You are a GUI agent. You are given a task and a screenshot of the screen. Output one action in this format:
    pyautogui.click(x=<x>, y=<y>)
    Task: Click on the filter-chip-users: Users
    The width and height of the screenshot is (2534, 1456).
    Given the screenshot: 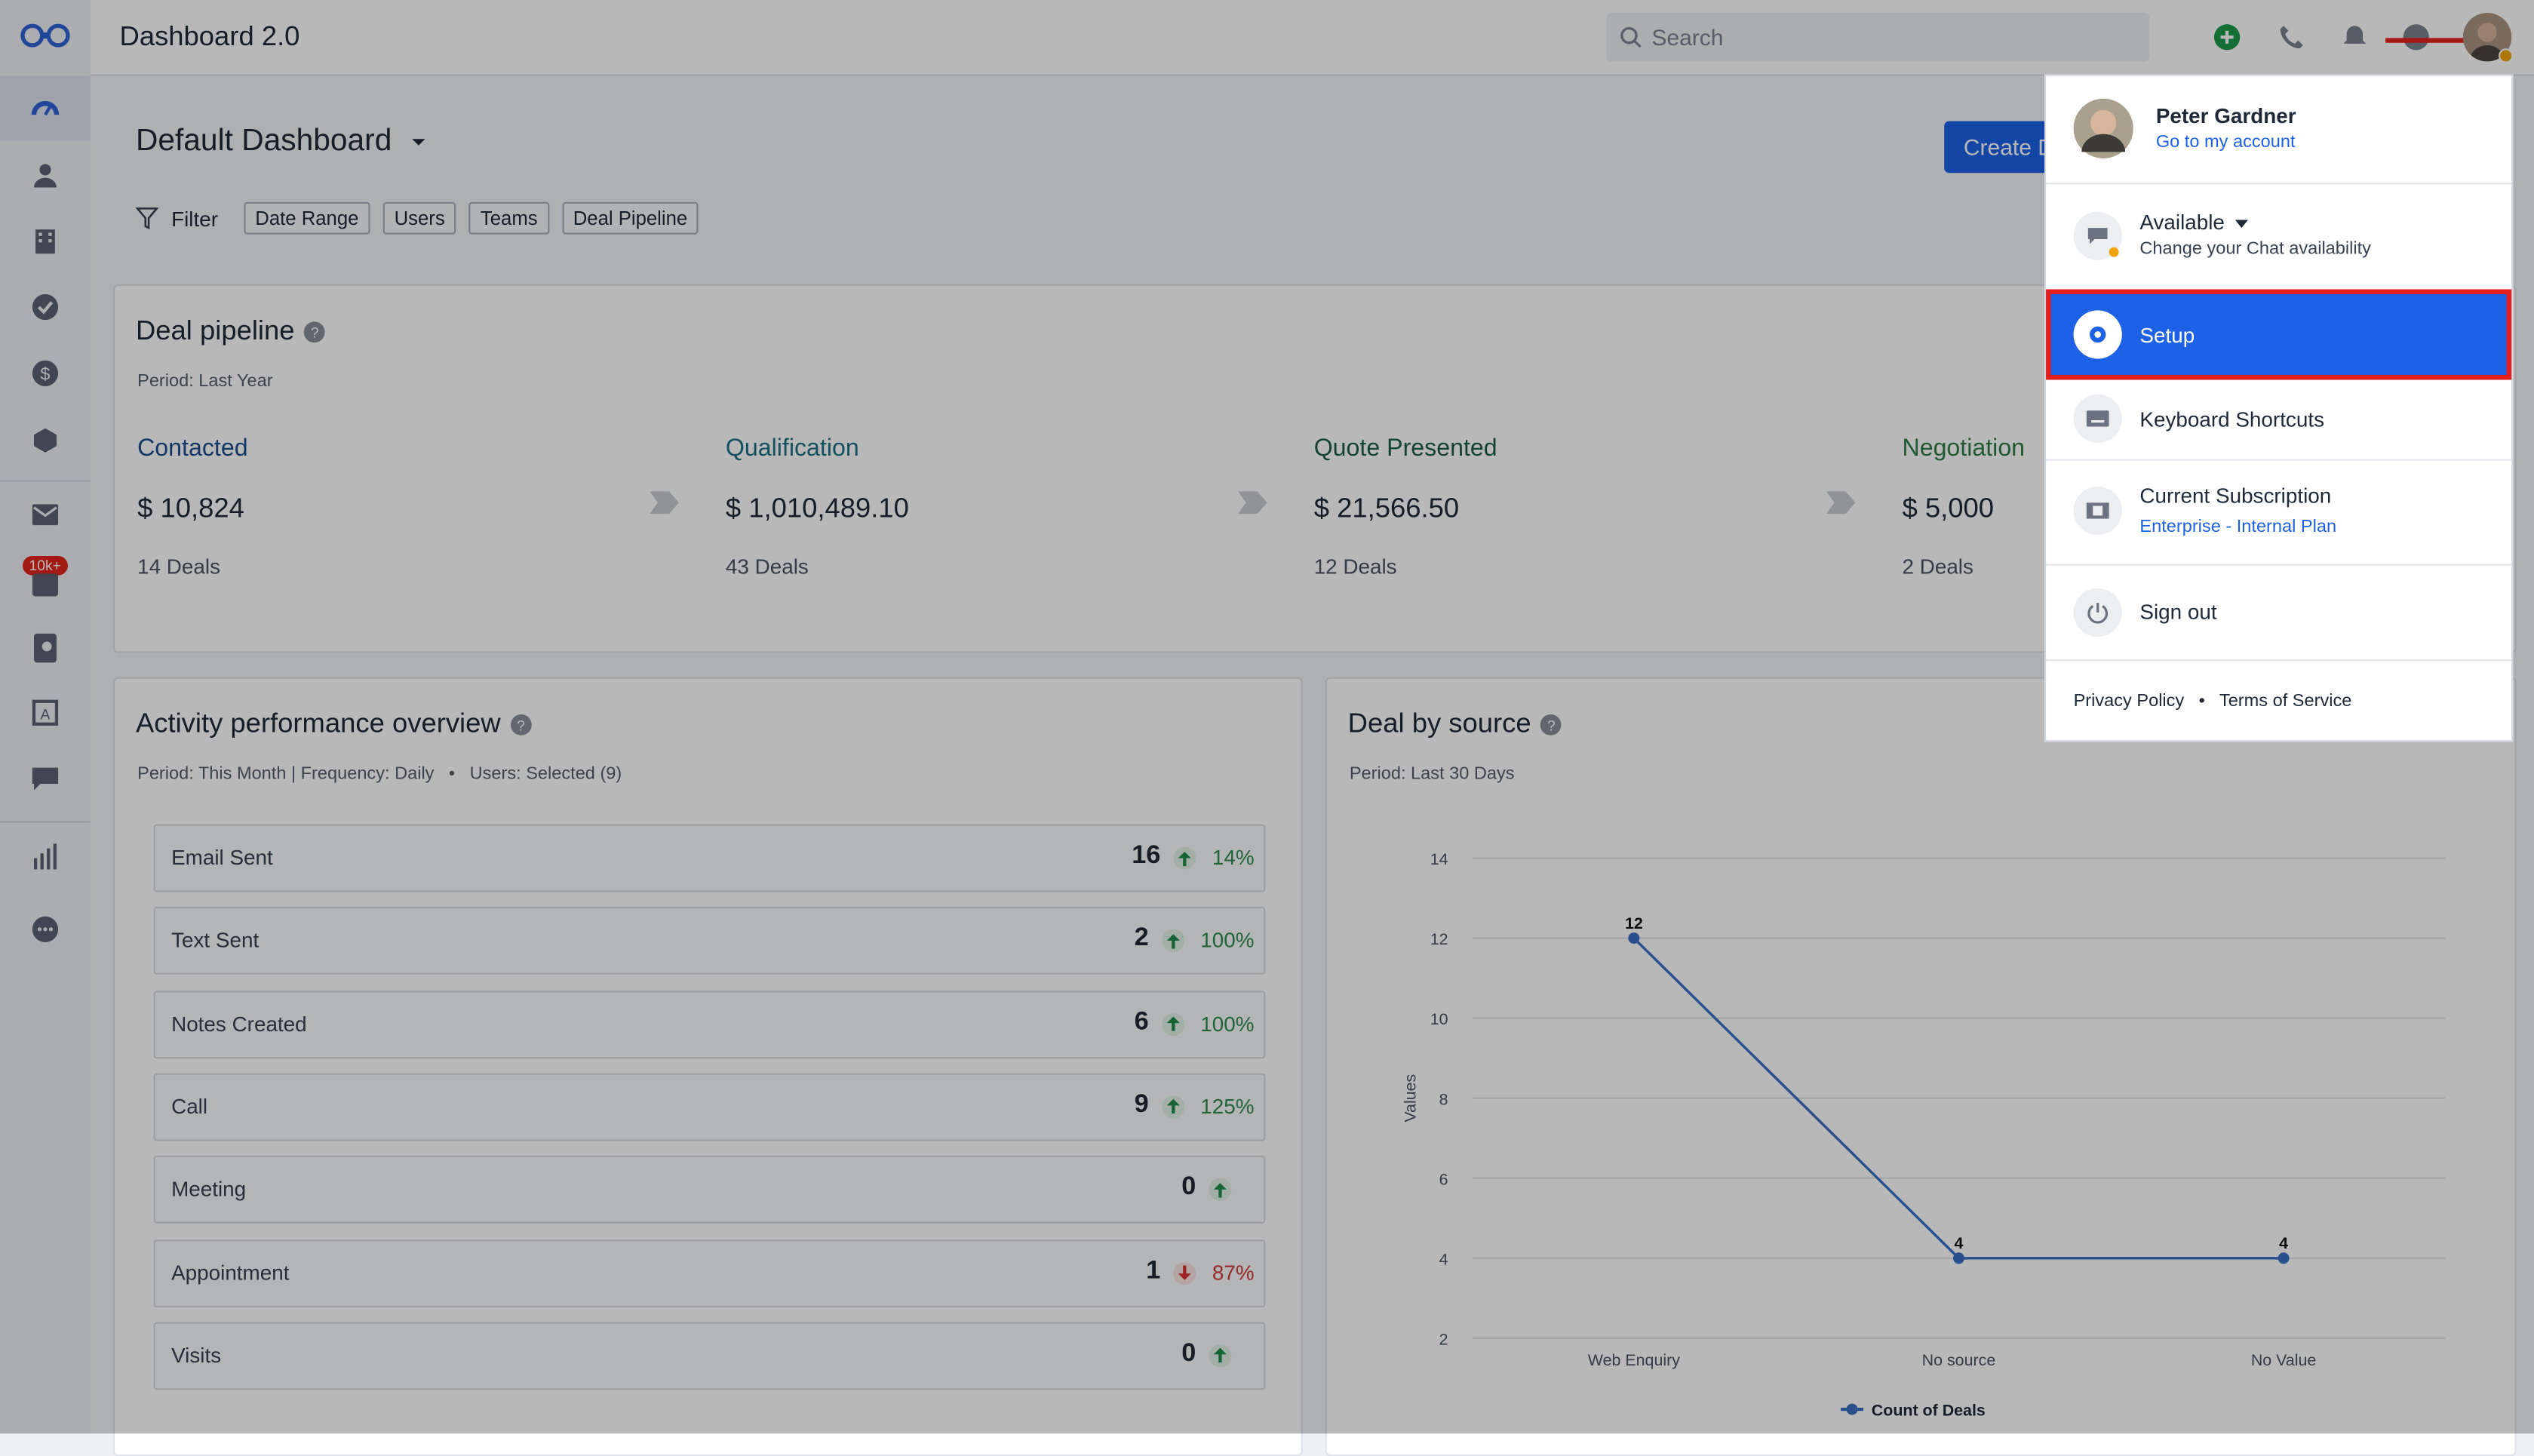 What is the action you would take?
    pyautogui.click(x=419, y=218)
    